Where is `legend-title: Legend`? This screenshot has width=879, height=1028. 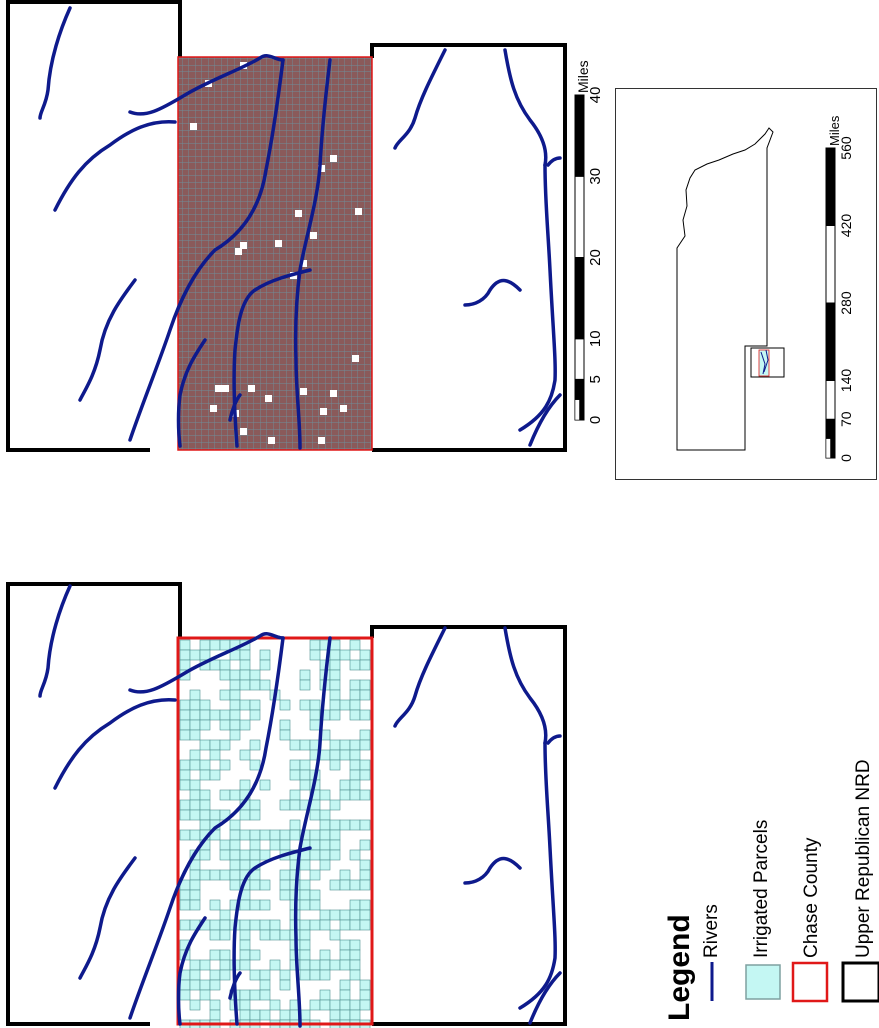 legend-title: Legend is located at coordinates (679, 967).